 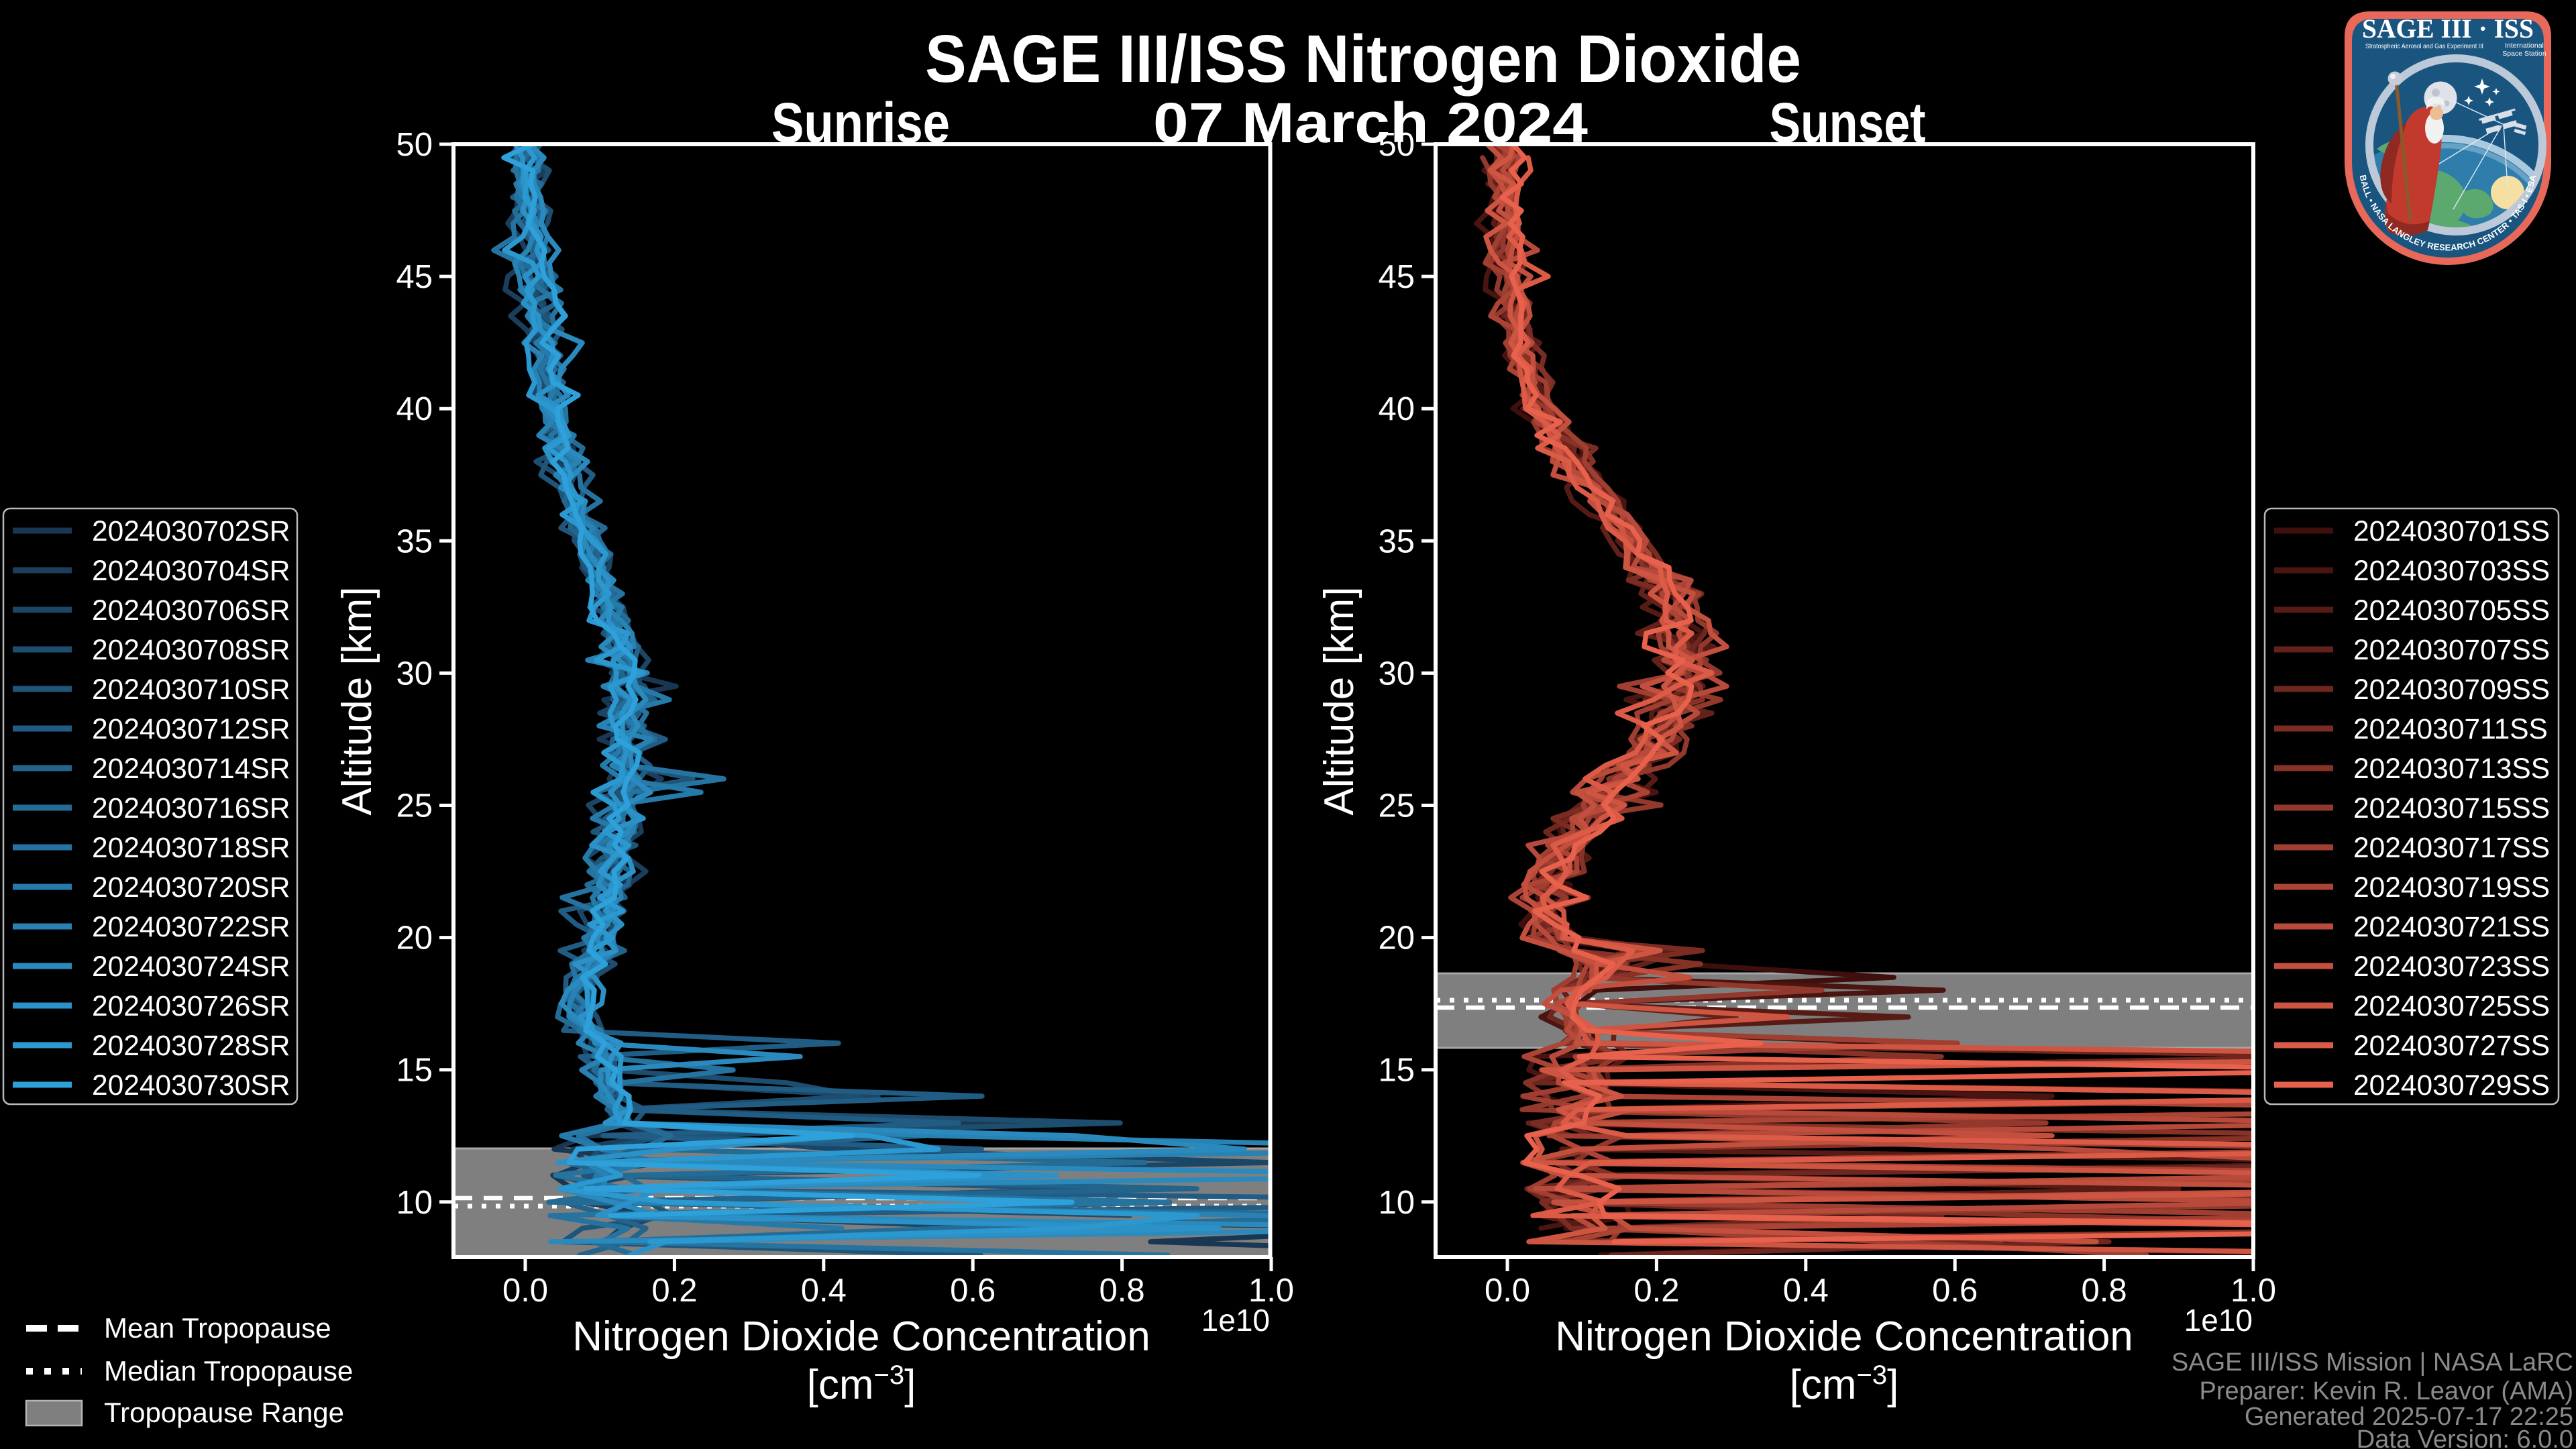 I want to click on svg-text: Generated 2025-07-17 22:25, so click(x=2409, y=1417).